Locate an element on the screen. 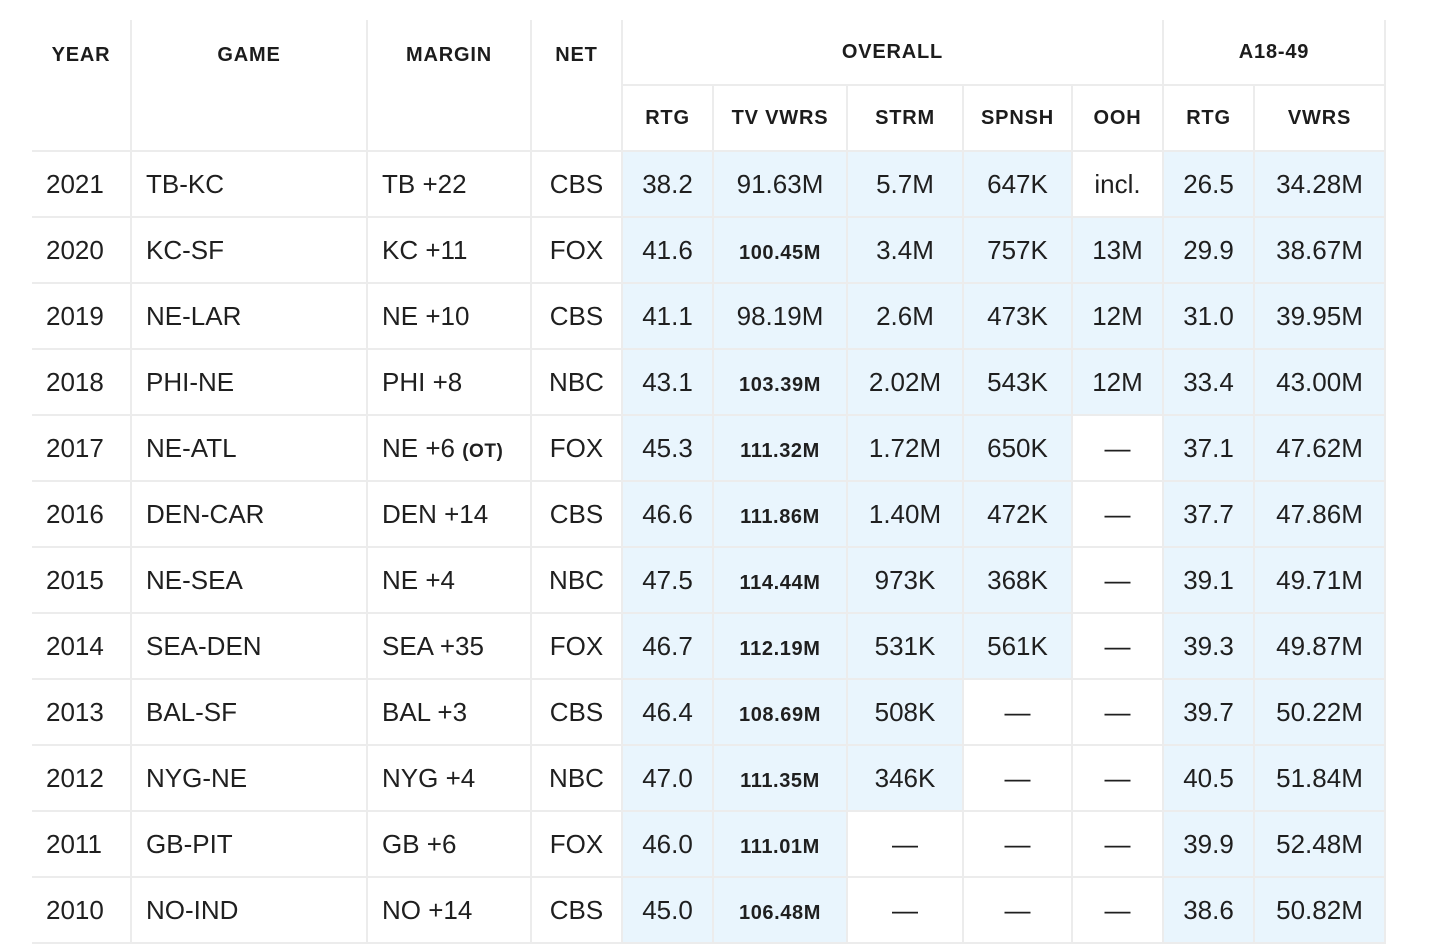 This screenshot has height=949, width=1456. cell-game: SEA-DEN is located at coordinates (249, 646).